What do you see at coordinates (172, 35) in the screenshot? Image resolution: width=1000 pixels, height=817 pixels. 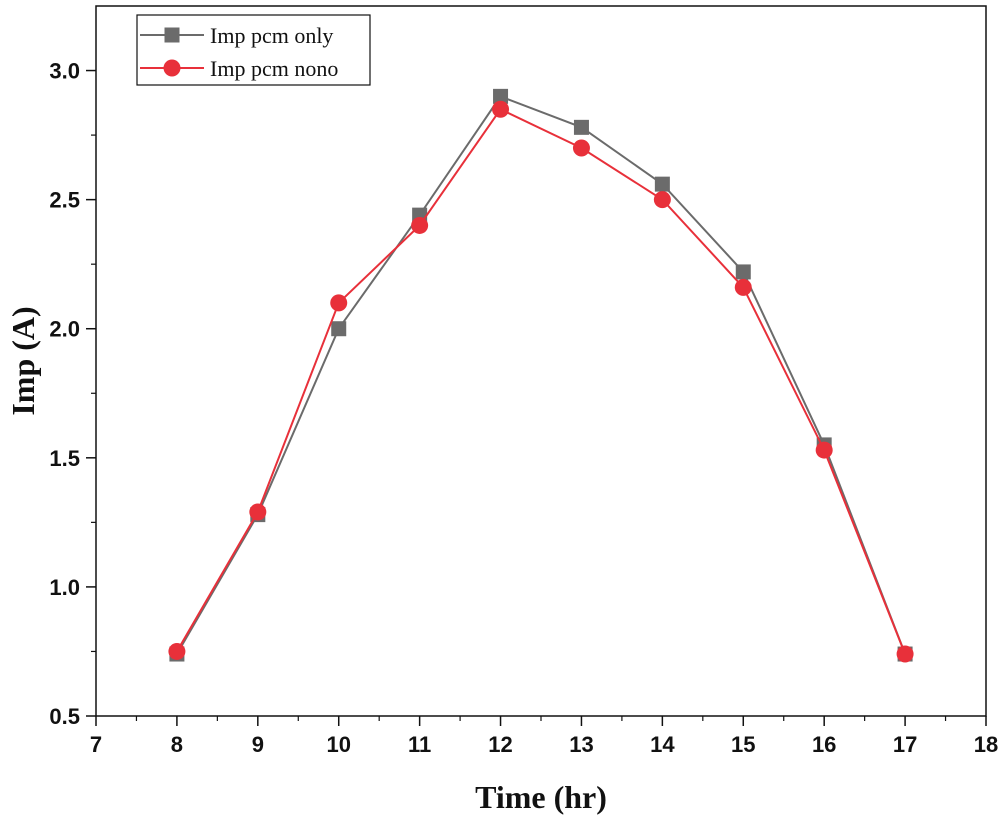 I see `legend-marker-square` at bounding box center [172, 35].